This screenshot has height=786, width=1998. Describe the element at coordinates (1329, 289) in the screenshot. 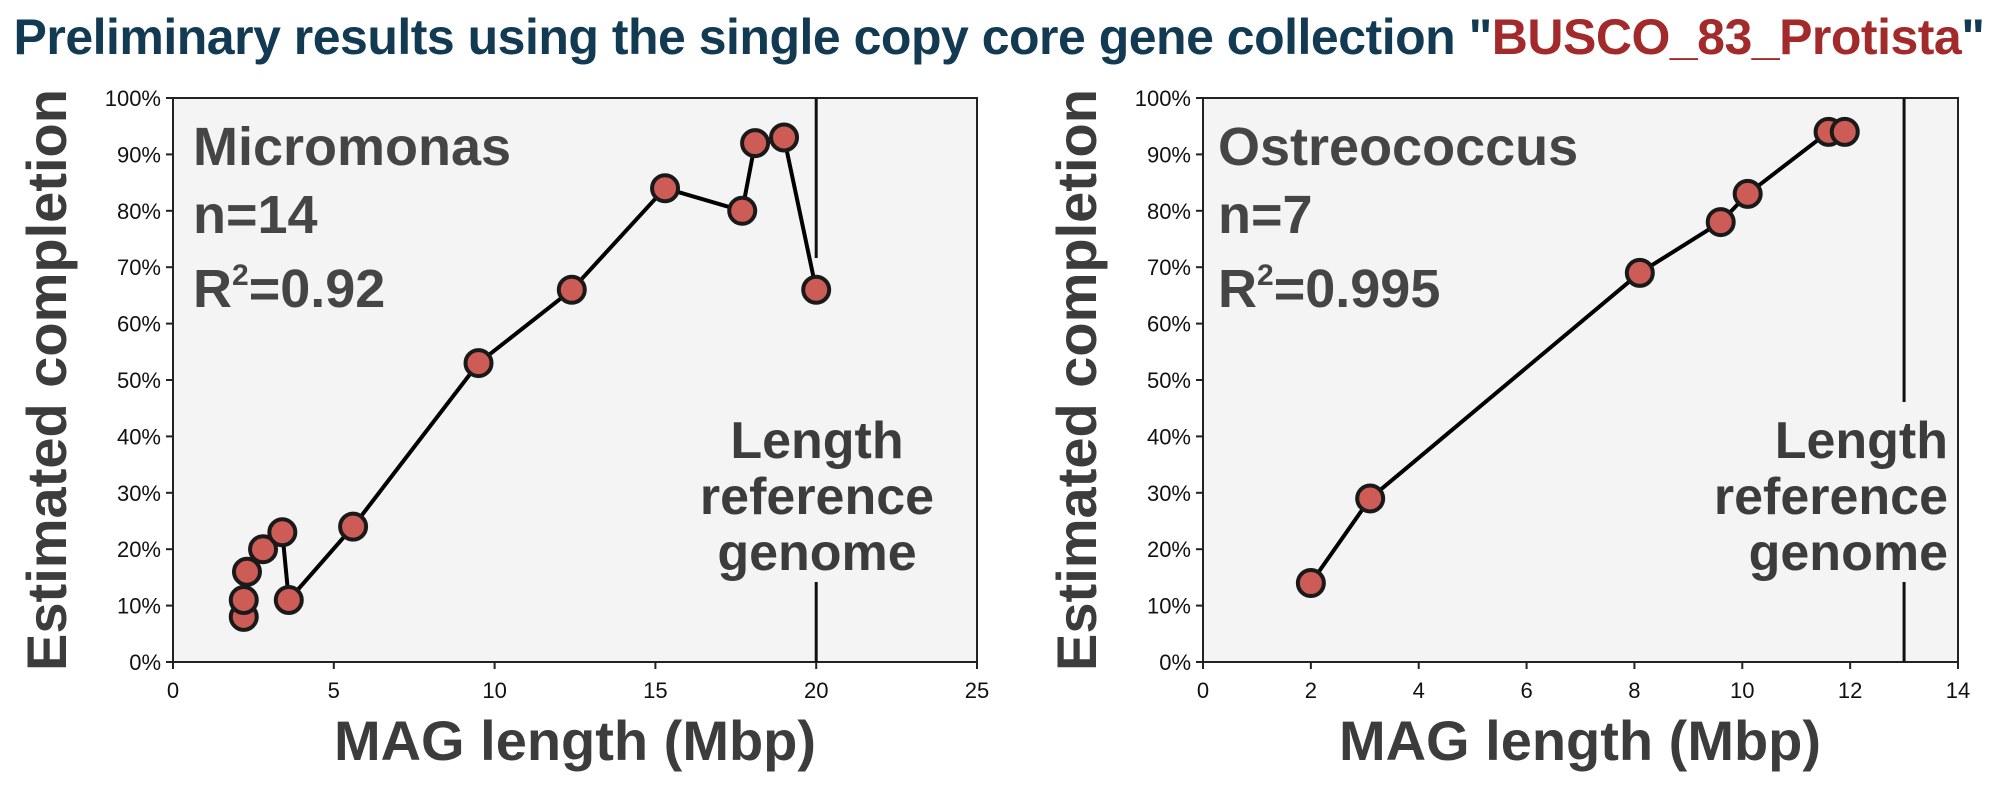

I see `panel-r2-label: R2=0.995` at that location.